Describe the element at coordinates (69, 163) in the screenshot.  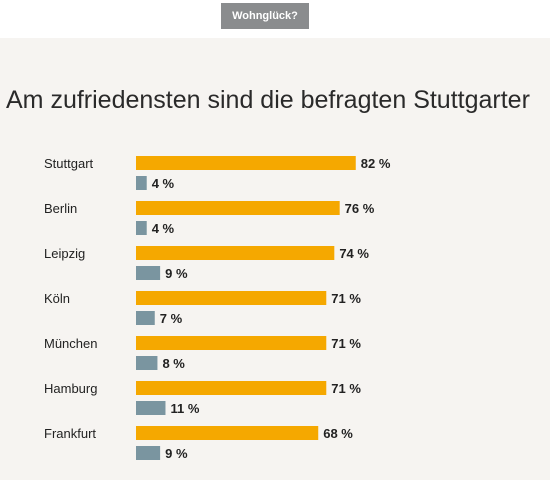
I see `category-label: Stuttgart` at that location.